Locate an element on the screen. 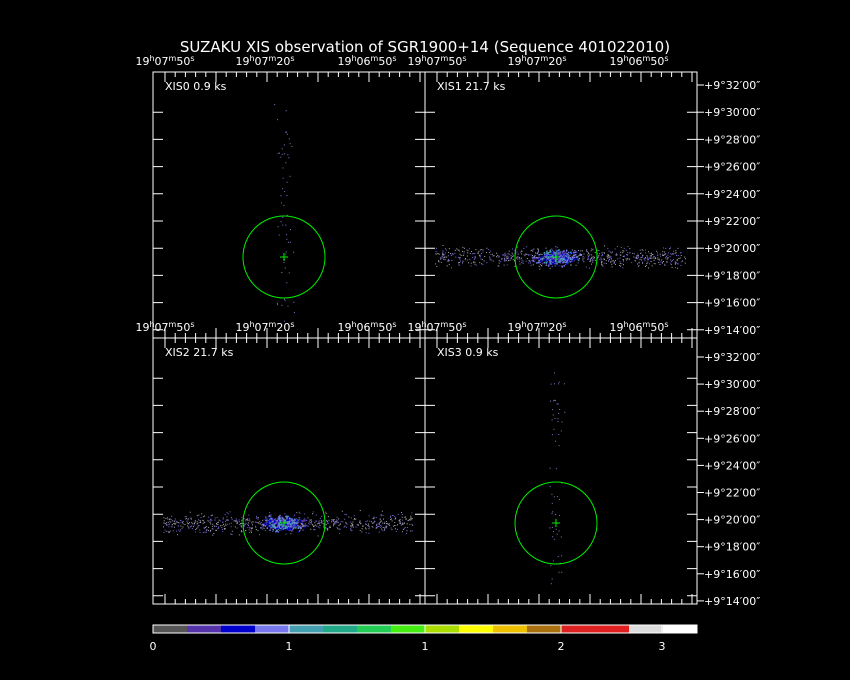  dec-label: +9°16′00″ is located at coordinates (732, 574).